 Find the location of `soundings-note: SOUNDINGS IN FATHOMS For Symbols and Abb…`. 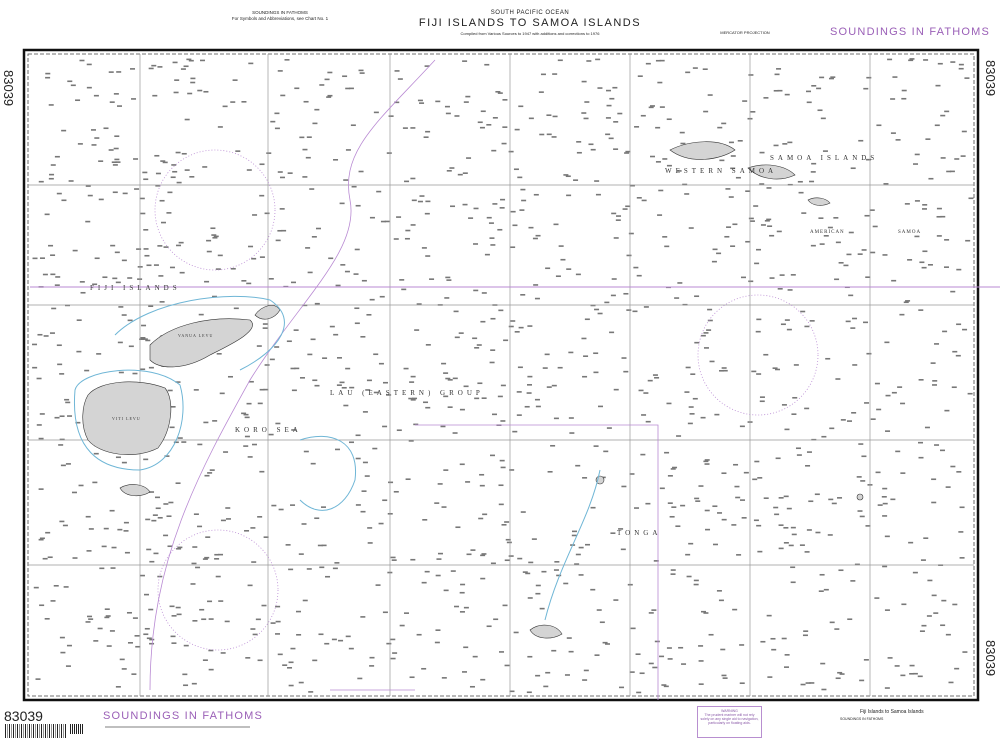

soundings-note: SOUNDINGS IN FATHOMS For Symbols and Abb… is located at coordinates (280, 16).